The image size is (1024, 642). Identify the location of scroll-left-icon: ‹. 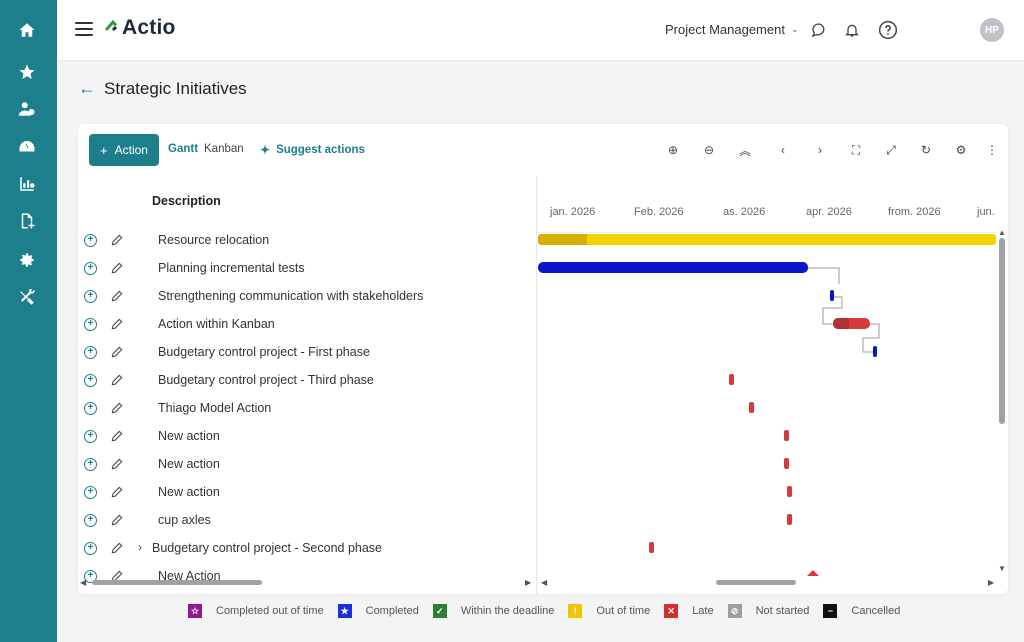
(783, 150).